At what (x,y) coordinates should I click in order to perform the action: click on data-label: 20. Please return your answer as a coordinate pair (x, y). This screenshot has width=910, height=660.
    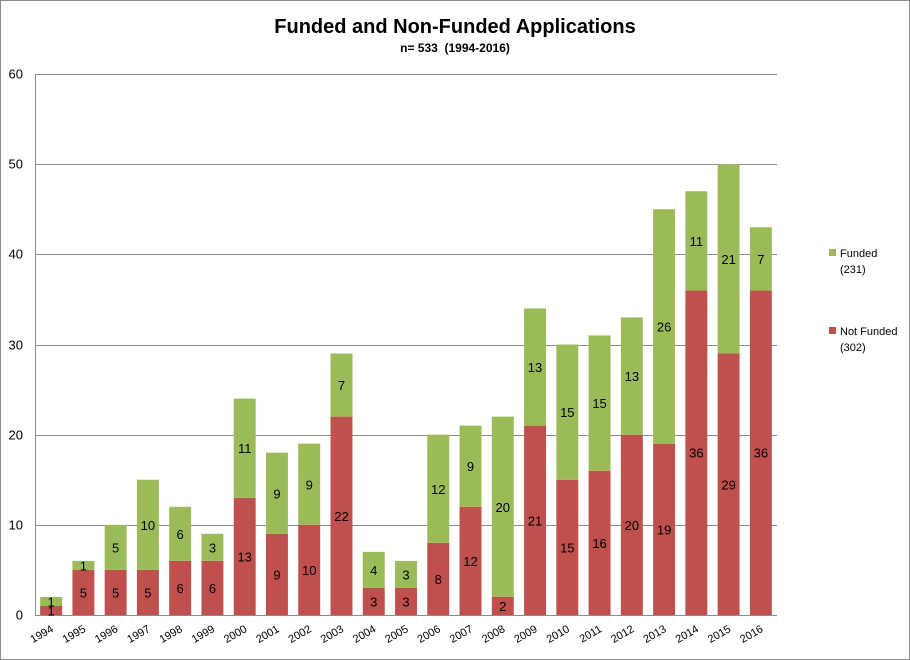
    Looking at the image, I should click on (632, 525).